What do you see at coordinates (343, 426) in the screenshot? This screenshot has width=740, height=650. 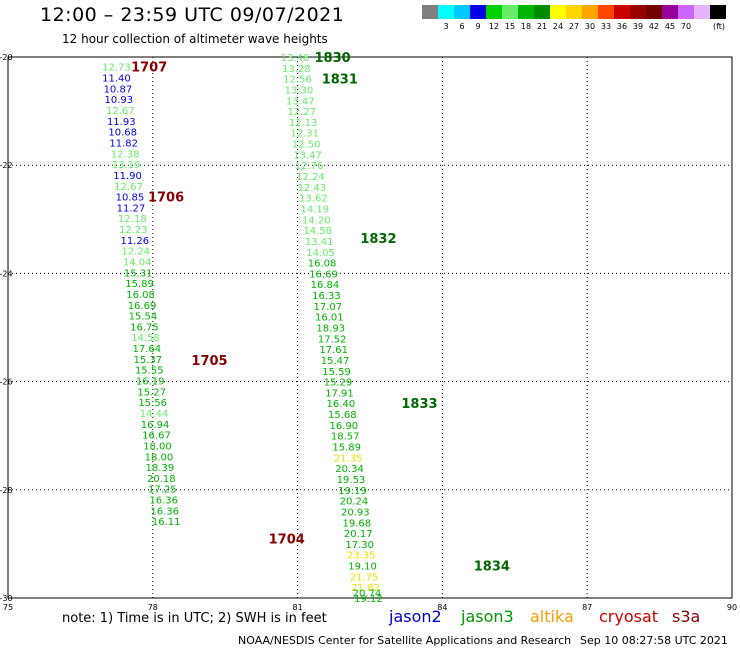 I see `swh-data-label: 16.90` at bounding box center [343, 426].